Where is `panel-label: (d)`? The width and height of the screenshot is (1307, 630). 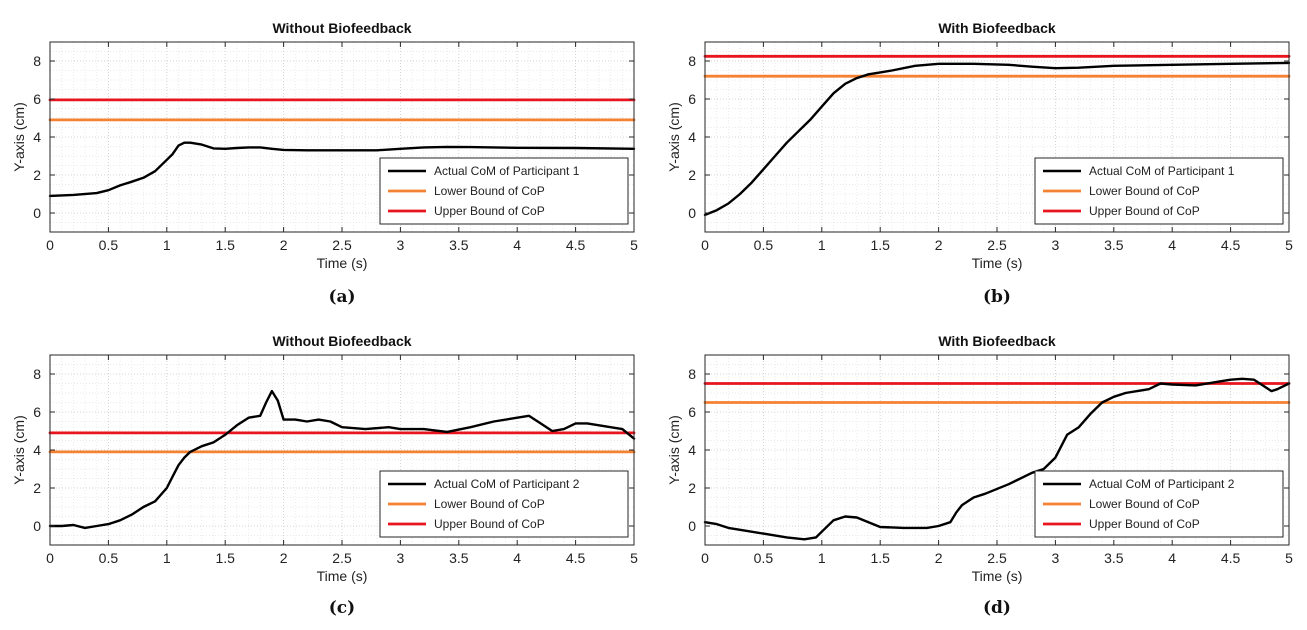
panel-label: (d) is located at coordinates (997, 608).